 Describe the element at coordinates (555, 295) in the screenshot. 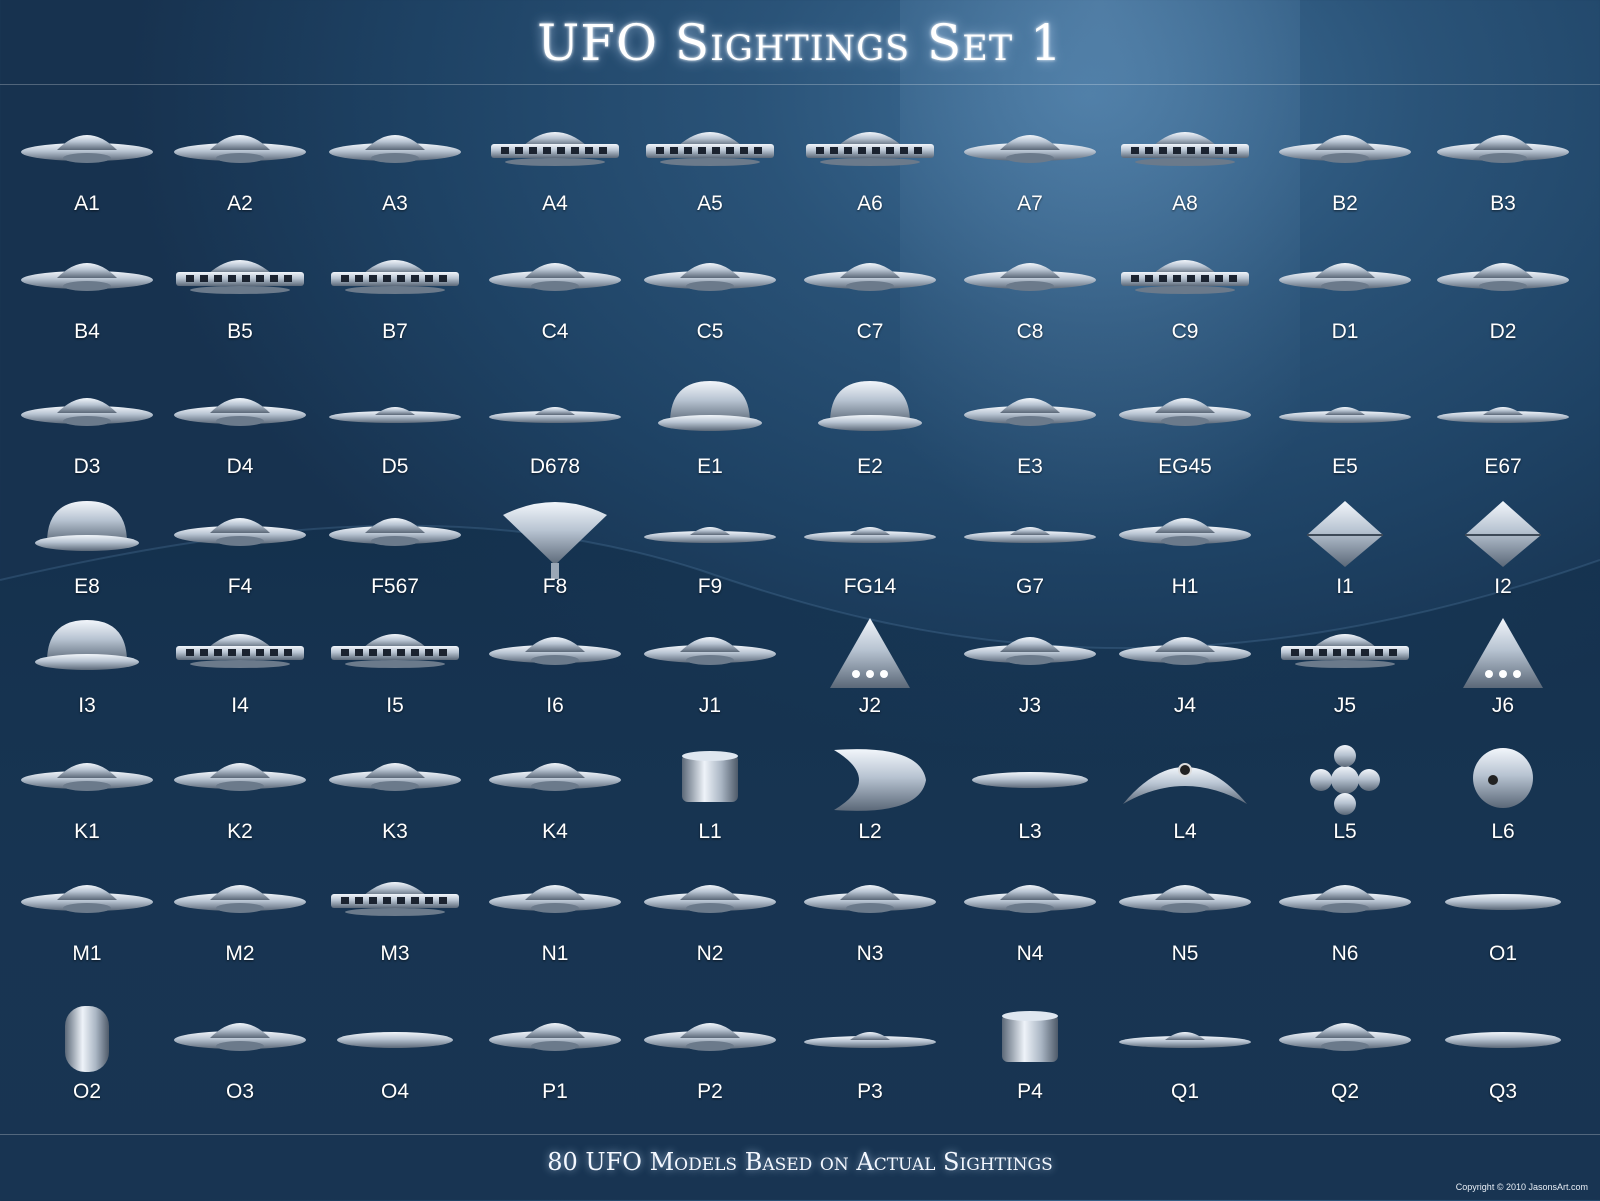

I see `ufo-model: C4` at that location.